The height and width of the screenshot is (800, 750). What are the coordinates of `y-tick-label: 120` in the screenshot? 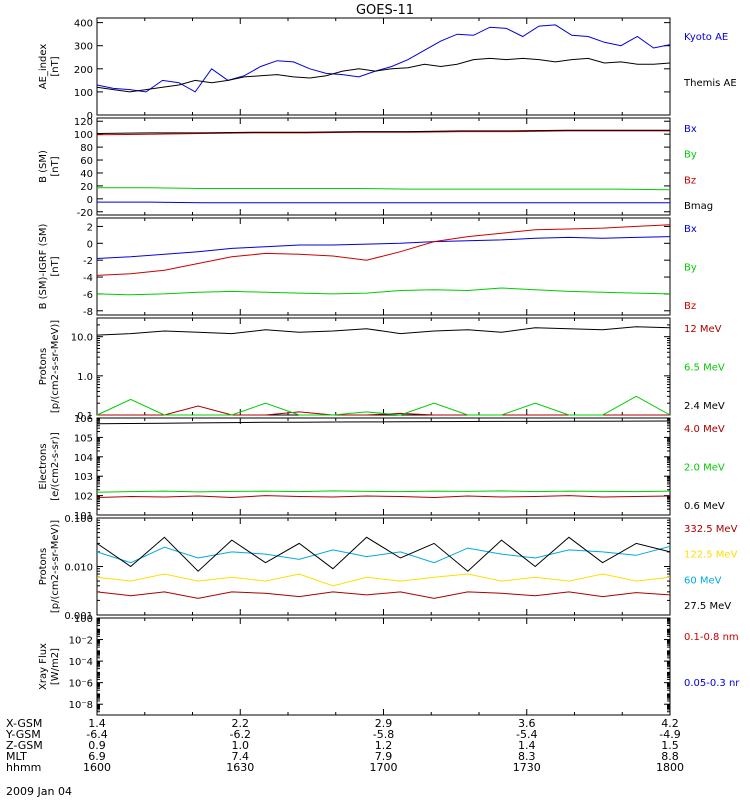 It's located at (83, 122).